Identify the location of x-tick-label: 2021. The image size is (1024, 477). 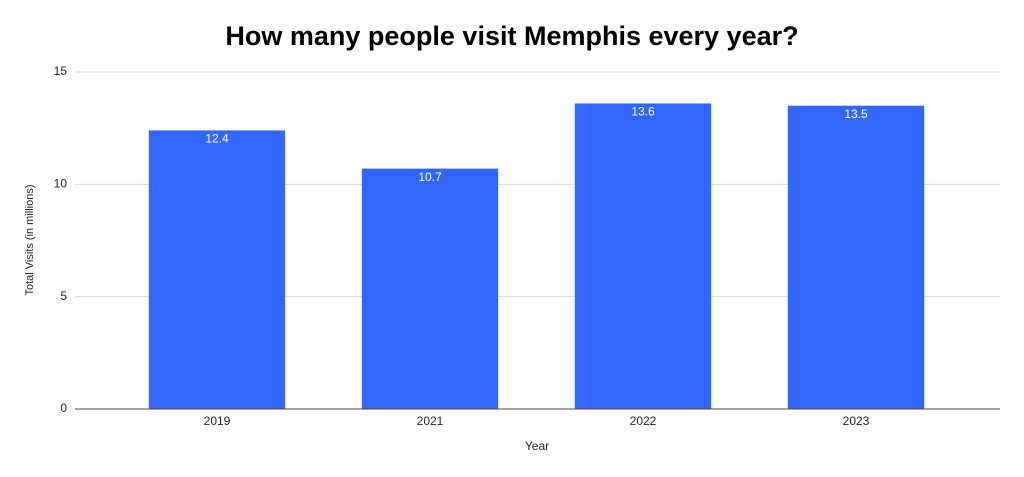
(430, 421).